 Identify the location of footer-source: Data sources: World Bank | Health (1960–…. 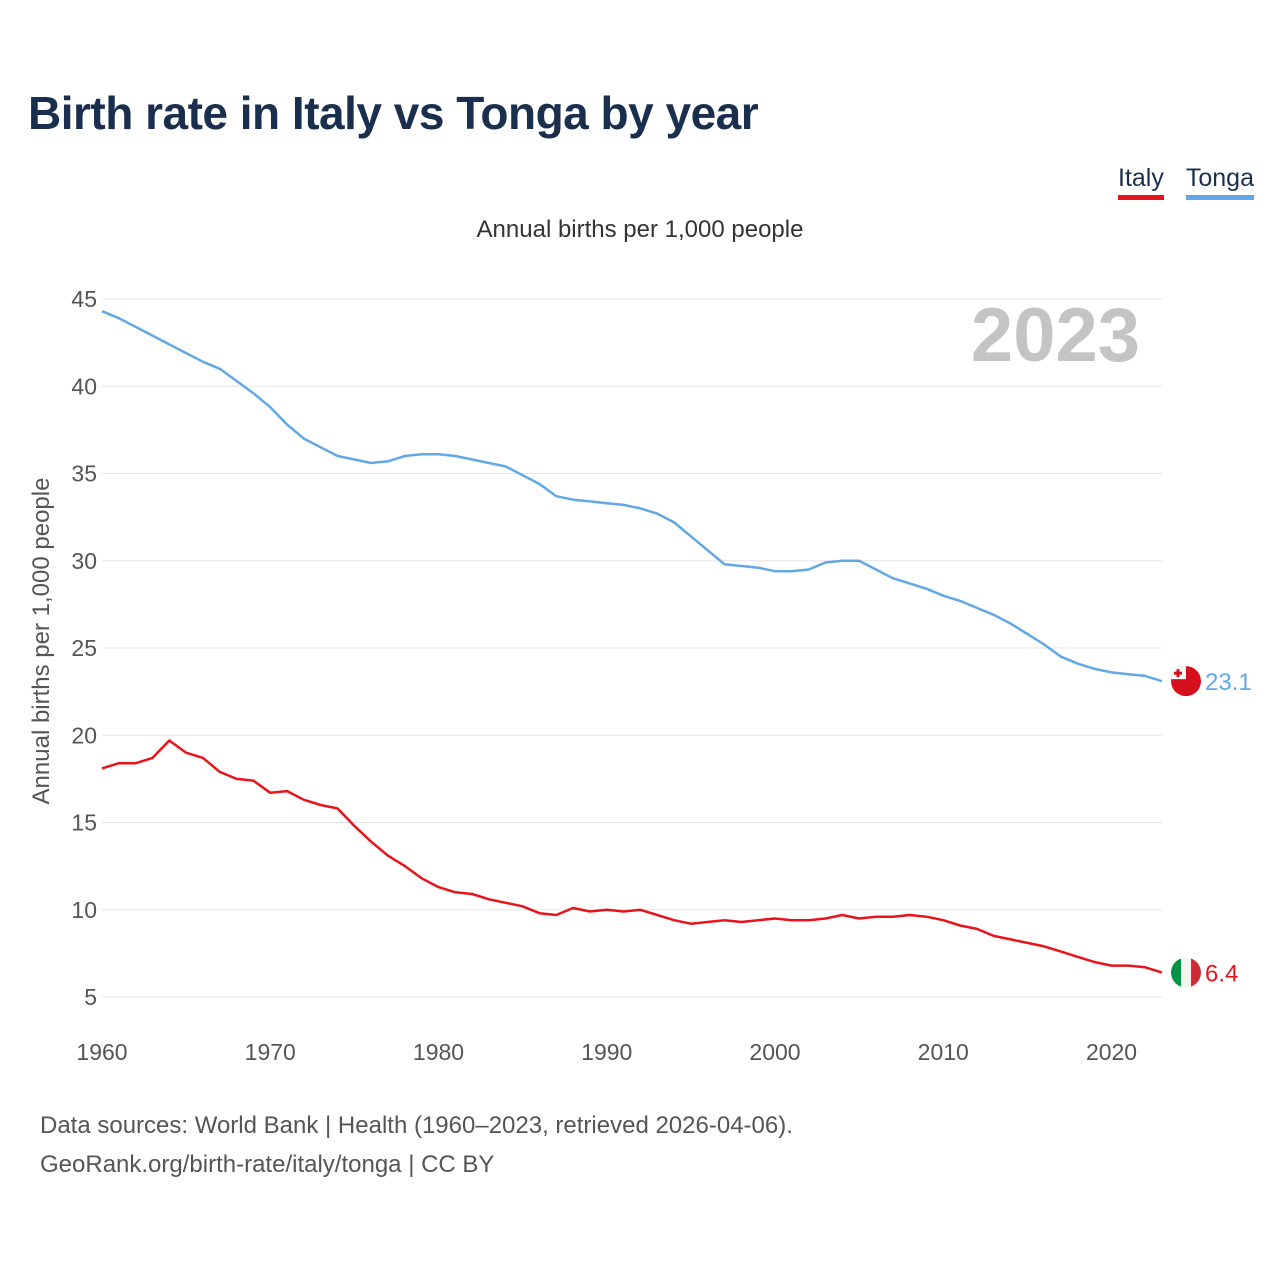
(416, 1125).